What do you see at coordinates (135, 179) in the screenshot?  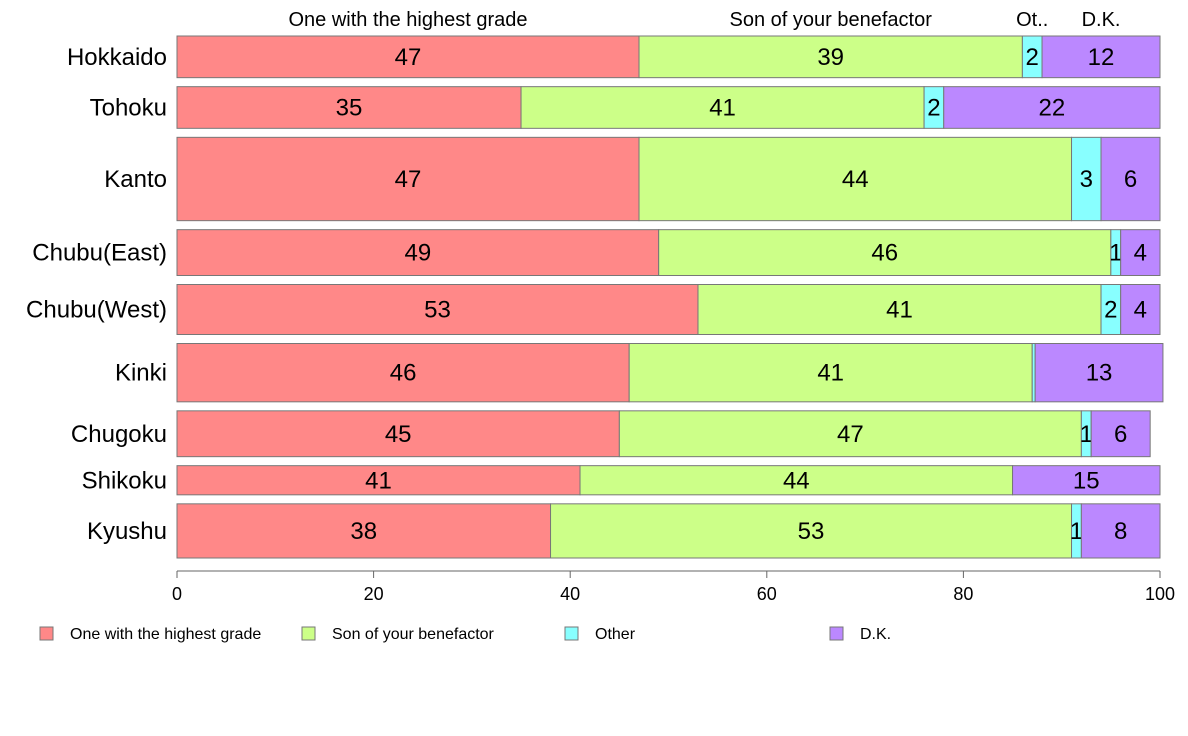 I see `category-label: Kanto` at bounding box center [135, 179].